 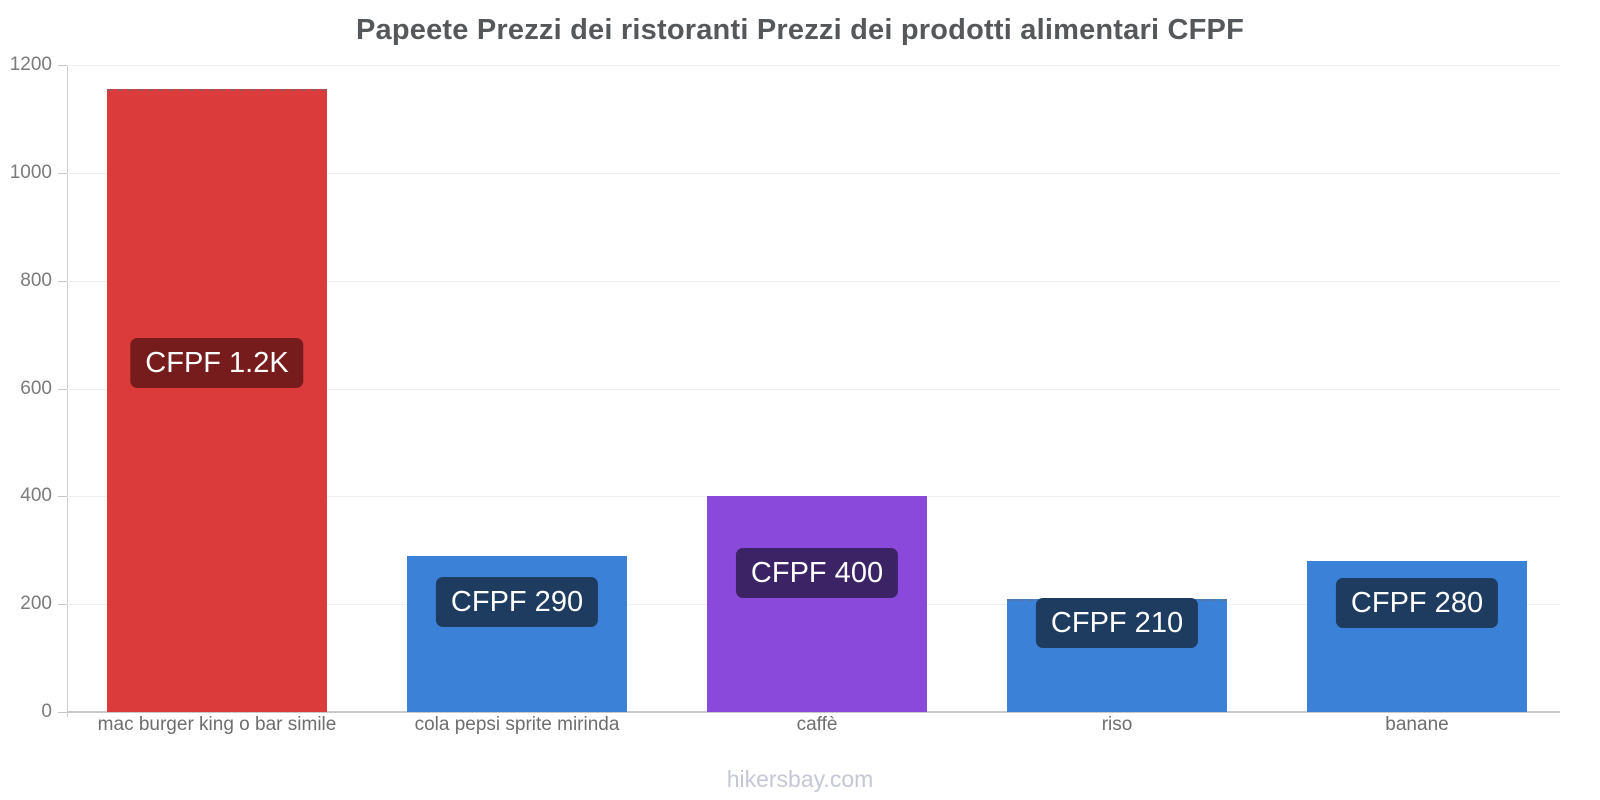 What do you see at coordinates (36, 604) in the screenshot?
I see `y-tick-label: 200` at bounding box center [36, 604].